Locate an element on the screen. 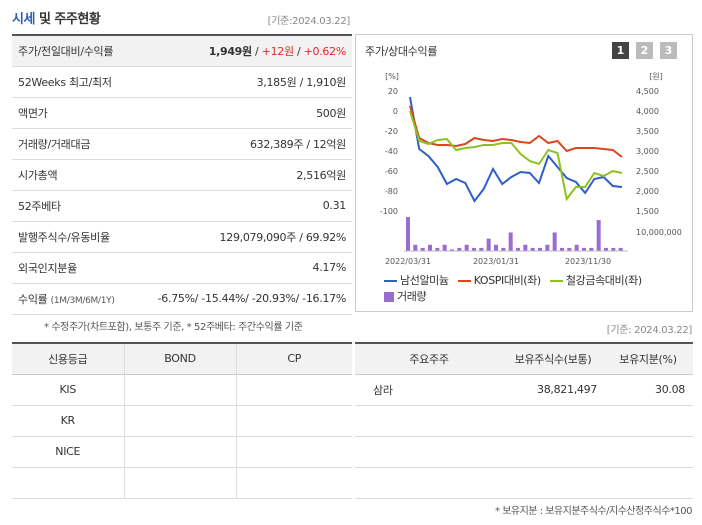 This screenshot has height=525, width=702. credit-rating-table: 신용등급 BOND CP KIS KR NICE is located at coordinates (182, 420).